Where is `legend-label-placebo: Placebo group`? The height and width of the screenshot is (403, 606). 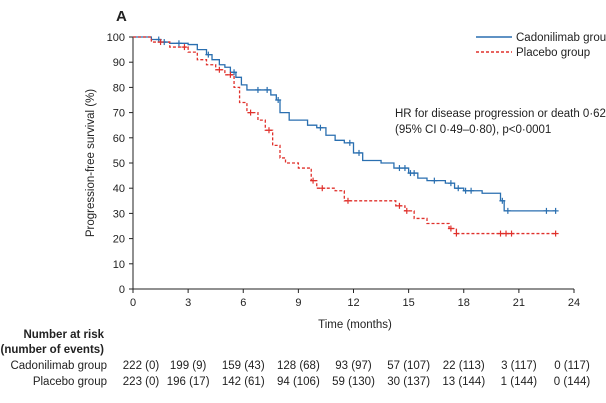
legend-label-placebo: Placebo group is located at coordinates (553, 53).